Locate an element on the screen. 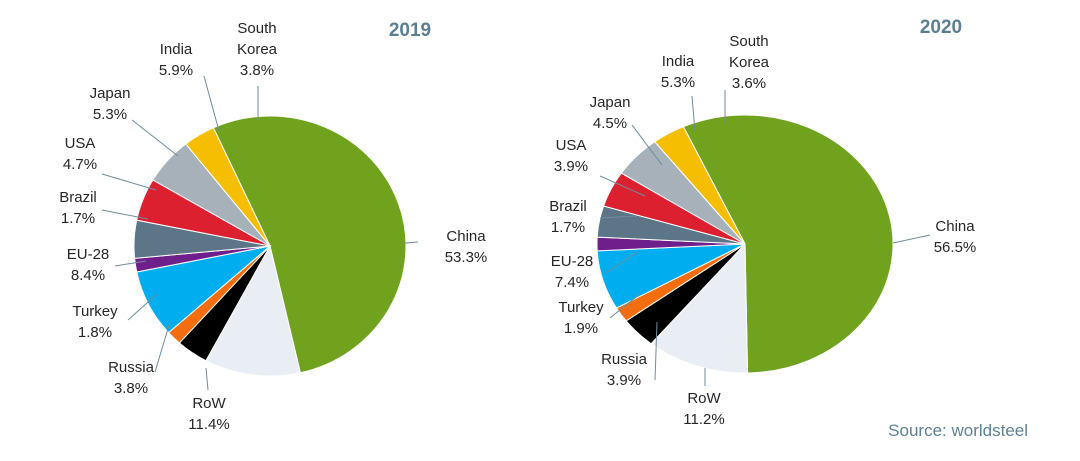  pie-slice-south-korea-2019 is located at coordinates (228, 187).